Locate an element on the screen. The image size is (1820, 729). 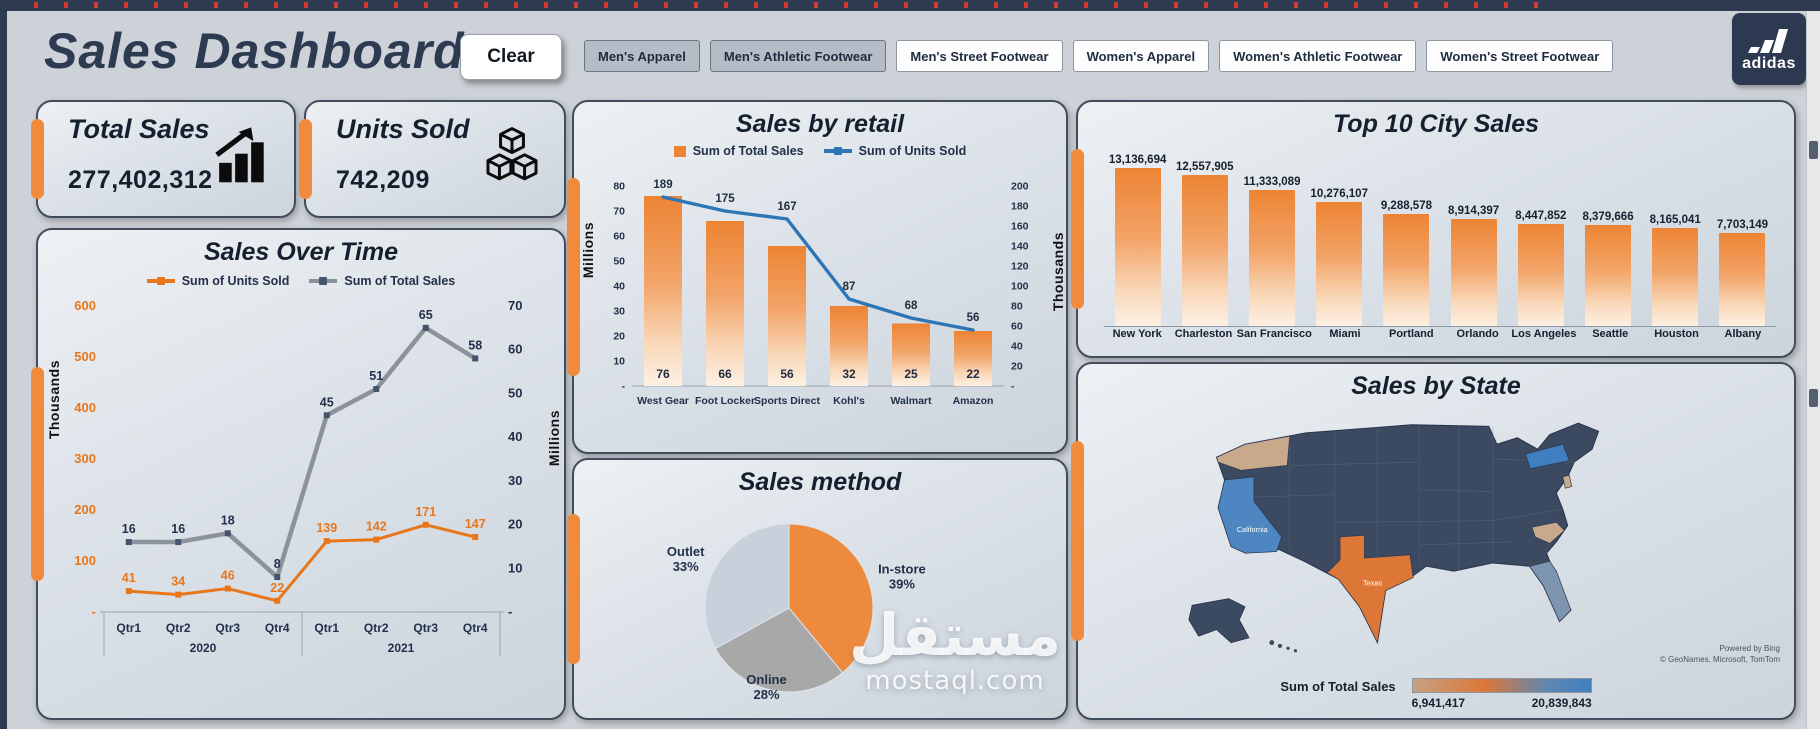
state-south-carolina is located at coordinates (1548, 532).